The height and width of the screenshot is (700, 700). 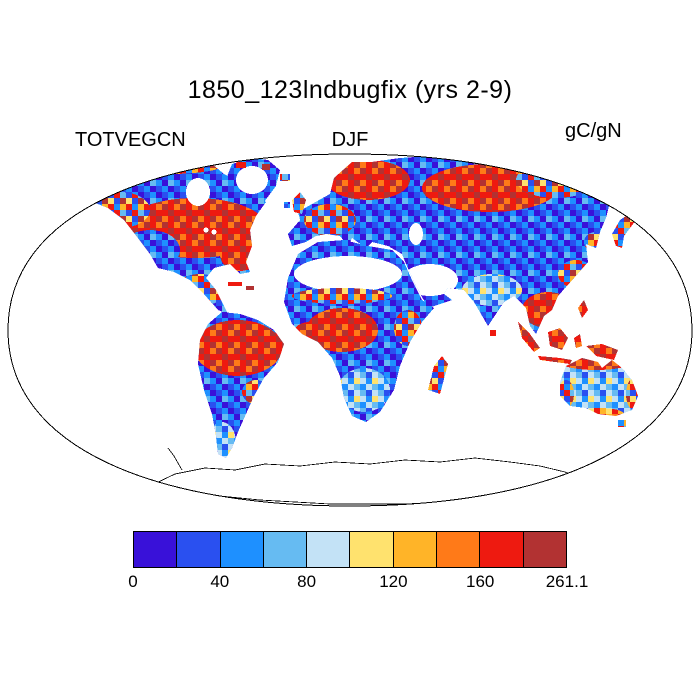 What do you see at coordinates (359, 331) in the screenshot?
I see `continent-africa` at bounding box center [359, 331].